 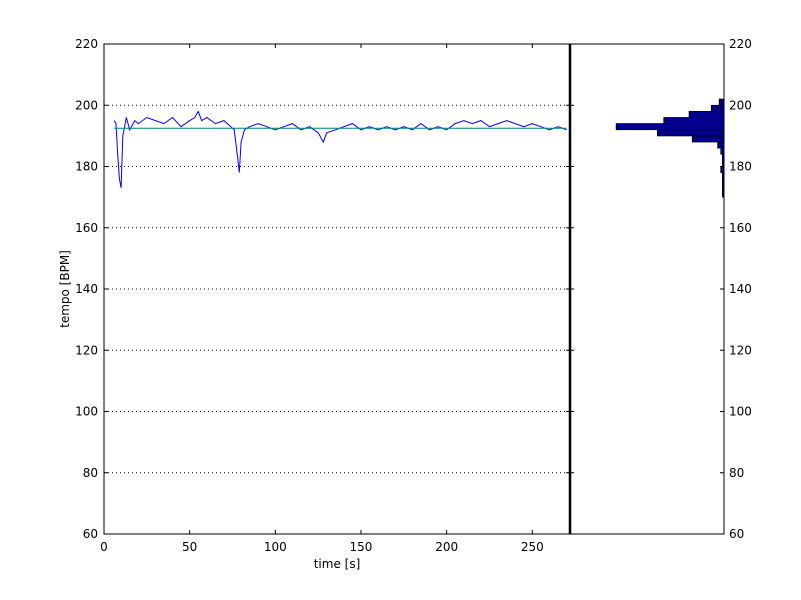 I want to click on x-tick-label-200: 200, so click(x=446, y=547).